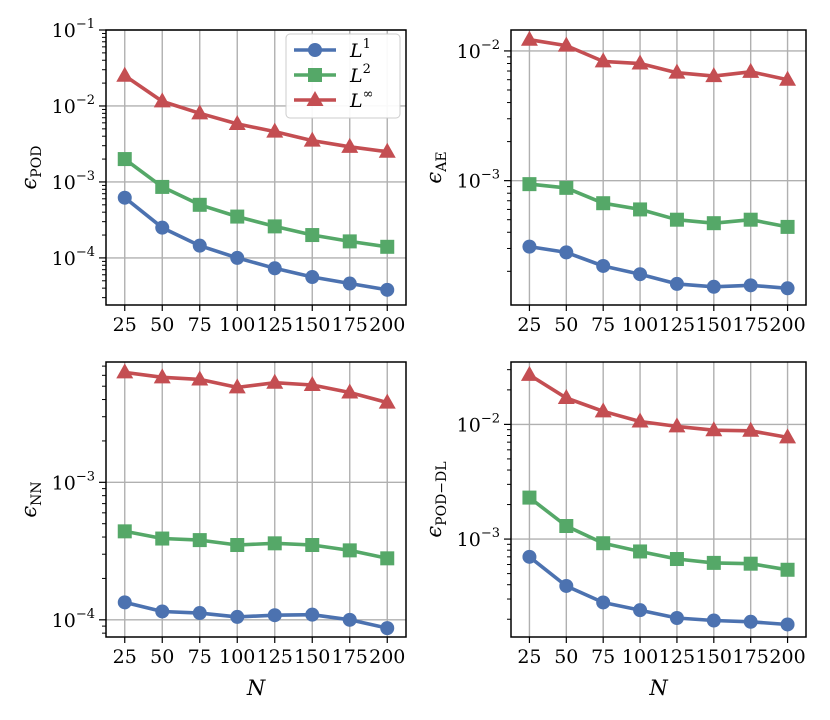 The image size is (830, 720). What do you see at coordinates (73, 29) in the screenshot?
I see `y-tick-label: 10⁻¹` at bounding box center [73, 29].